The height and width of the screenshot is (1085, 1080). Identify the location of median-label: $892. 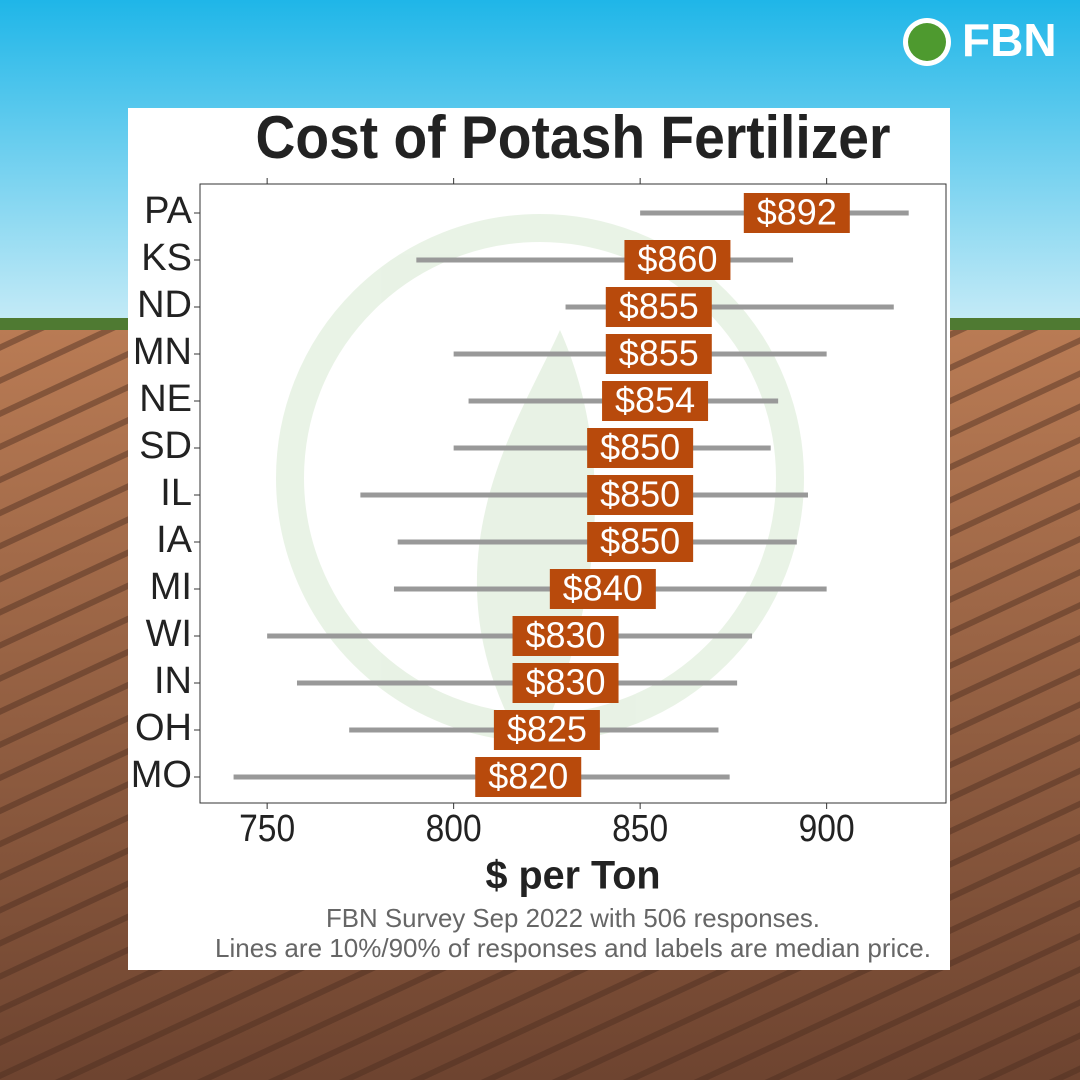
(797, 212).